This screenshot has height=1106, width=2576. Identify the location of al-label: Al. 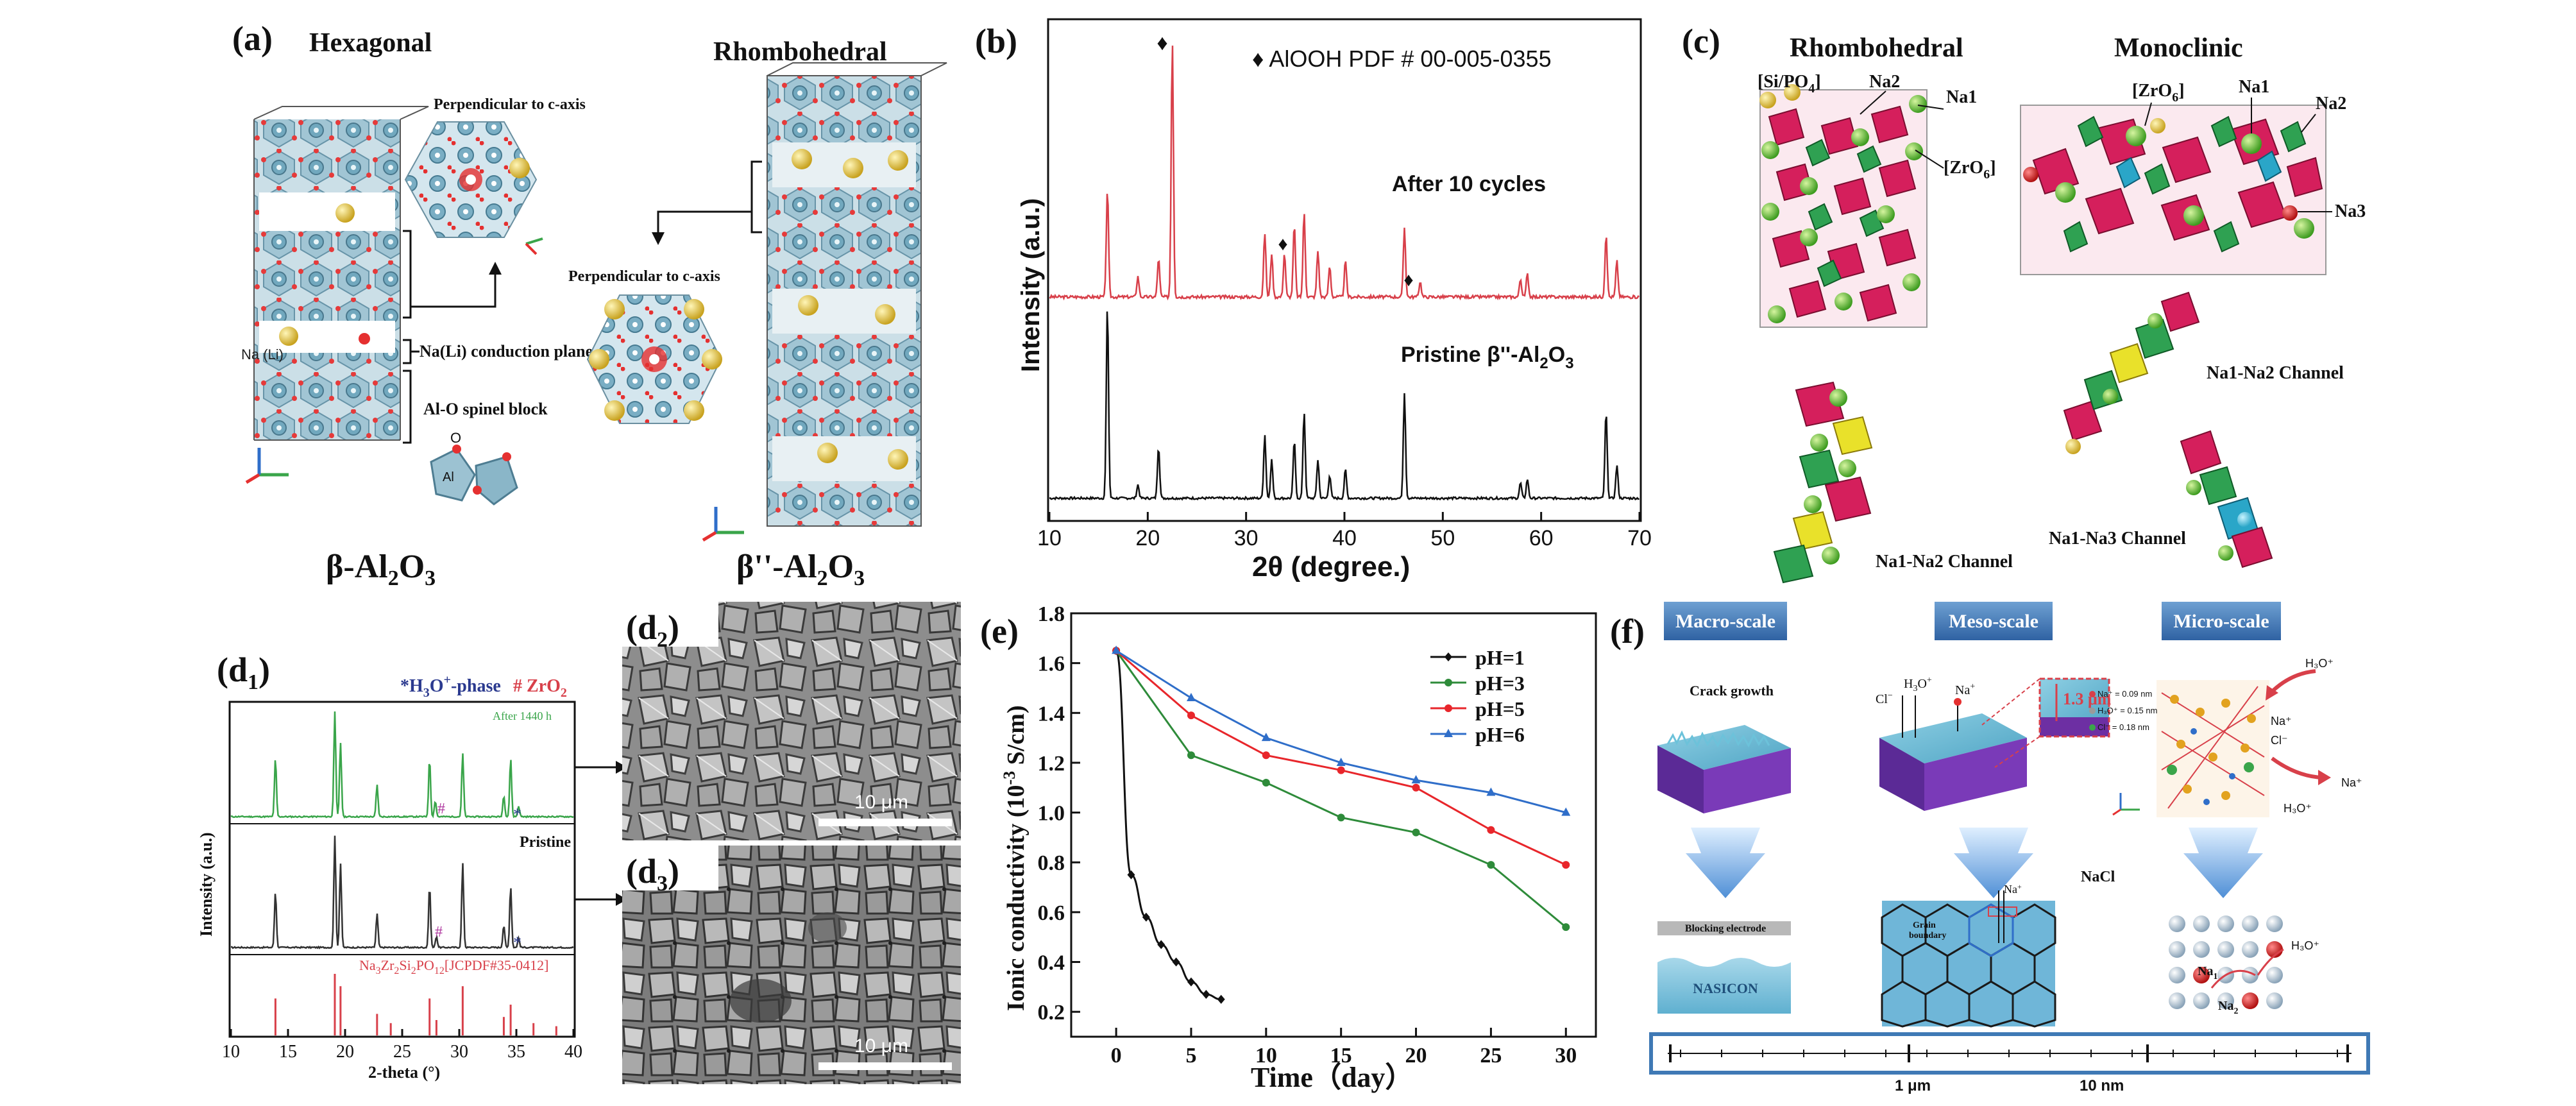
(448, 477).